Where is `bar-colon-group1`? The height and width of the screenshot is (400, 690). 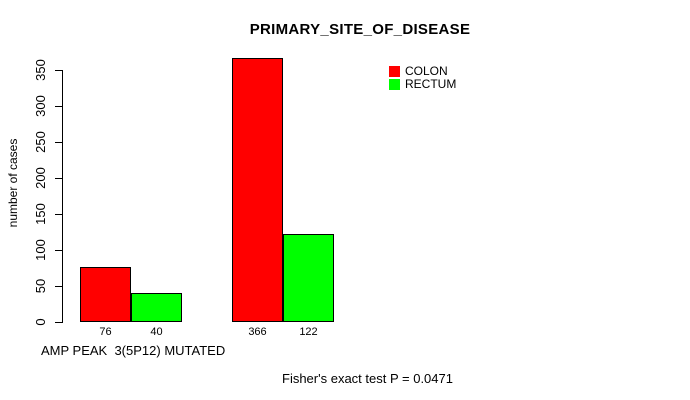 bar-colon-group1 is located at coordinates (105, 294).